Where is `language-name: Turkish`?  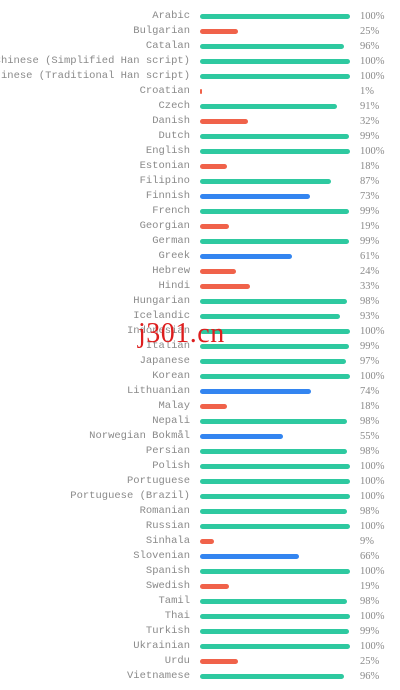
language-name: Turkish is located at coordinates (167, 631).